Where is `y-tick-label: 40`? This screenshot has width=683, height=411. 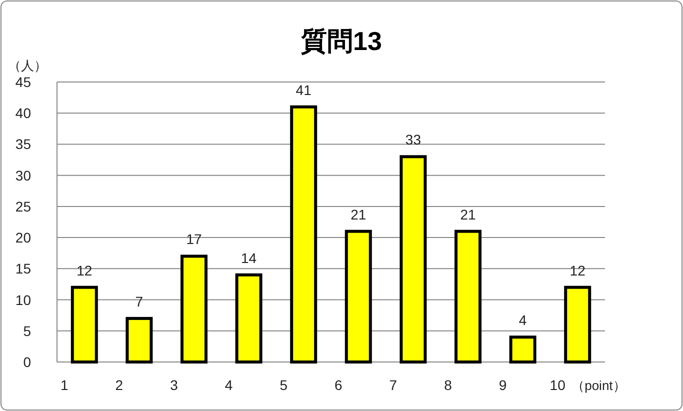 y-tick-label: 40 is located at coordinates (23, 113).